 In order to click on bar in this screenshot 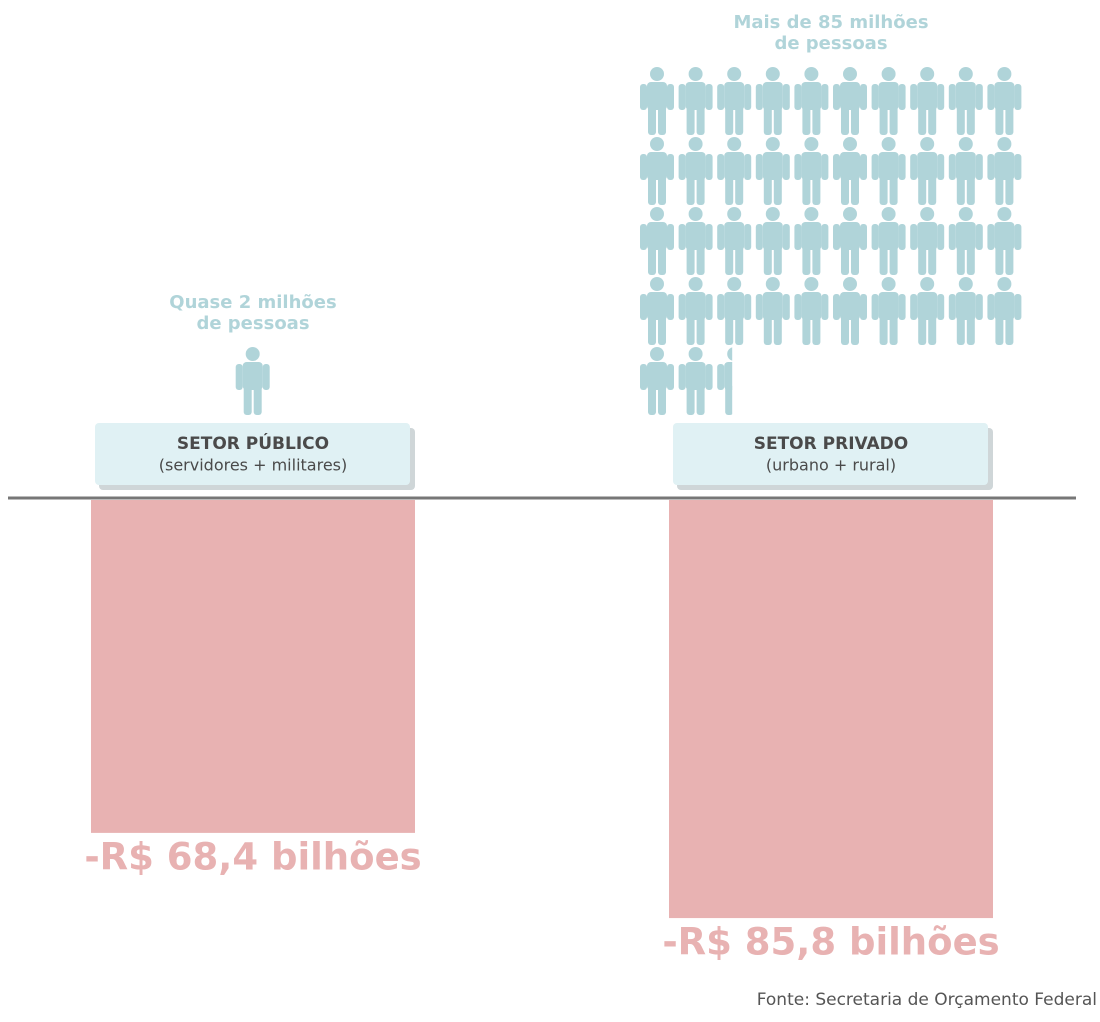, I will do `click(253, 666)`.